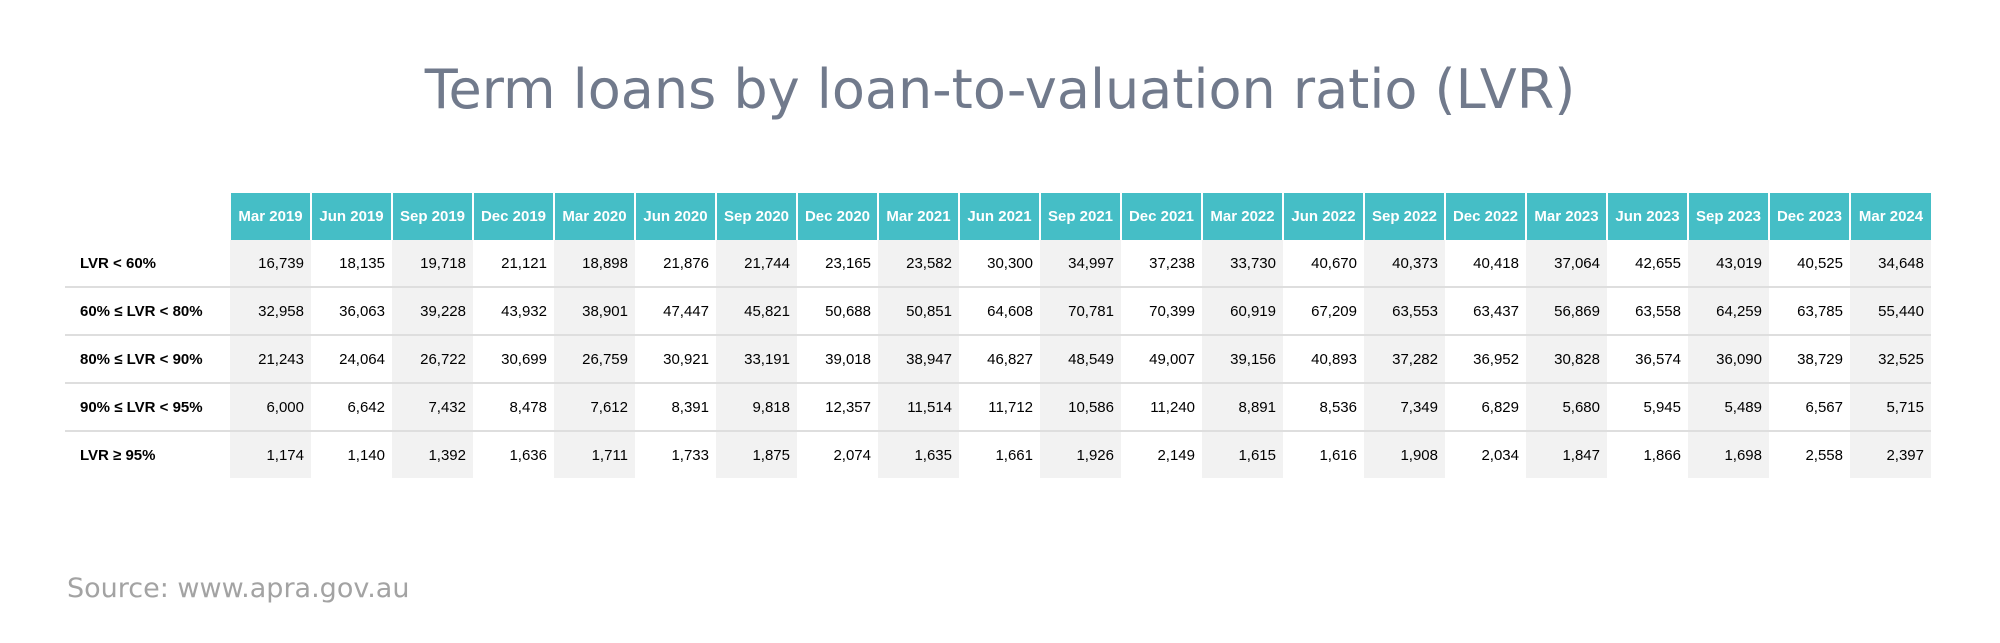 The height and width of the screenshot is (643, 2000). I want to click on table-cell: 1,615, so click(1242, 454).